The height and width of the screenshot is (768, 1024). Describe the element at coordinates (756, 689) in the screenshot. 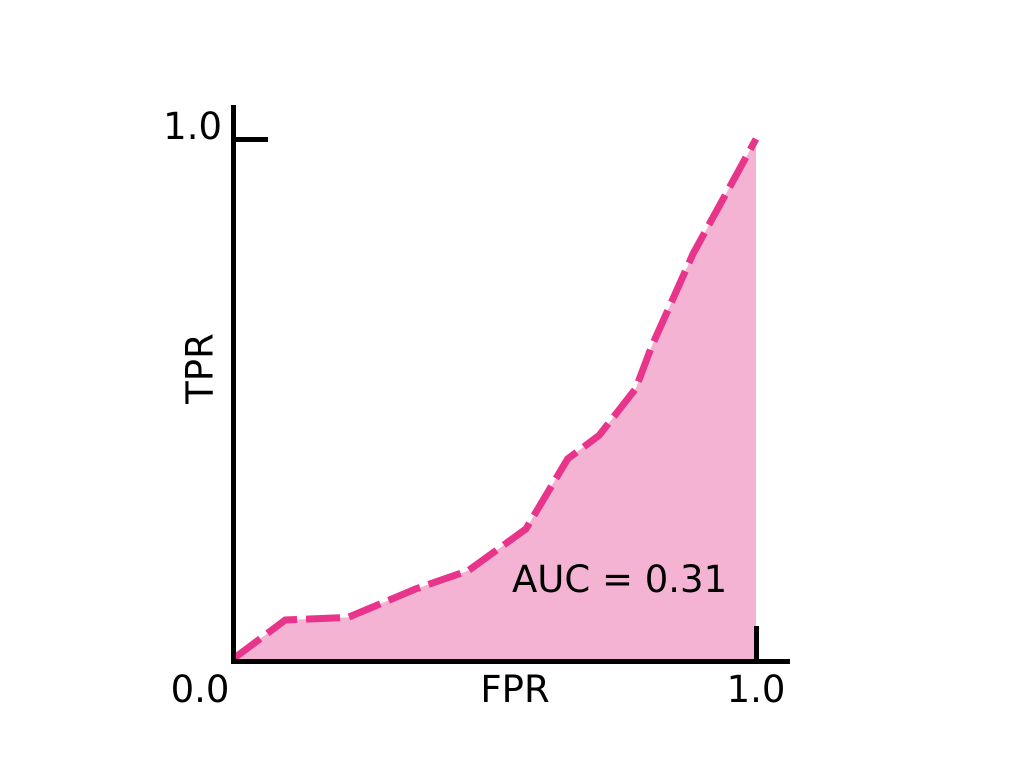

I see `x-axis-tick-label-1: 1.0` at that location.